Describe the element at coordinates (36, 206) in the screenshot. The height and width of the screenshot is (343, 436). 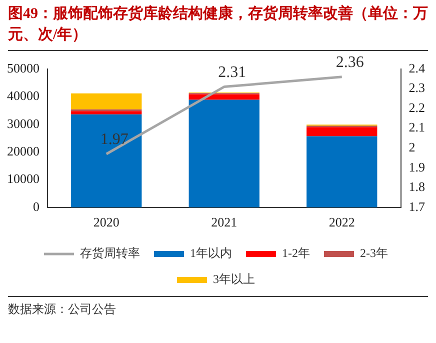
I see `y-tick-label: 0` at that location.